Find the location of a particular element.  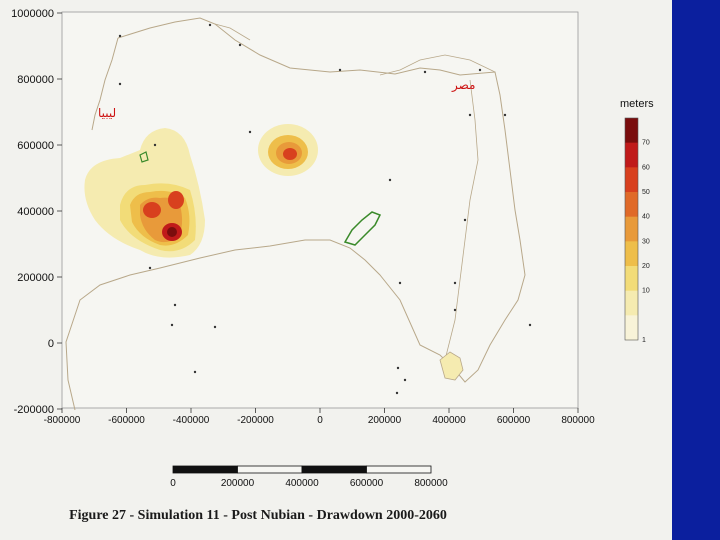

x-tick-label: 800000 is located at coordinates (578, 420).